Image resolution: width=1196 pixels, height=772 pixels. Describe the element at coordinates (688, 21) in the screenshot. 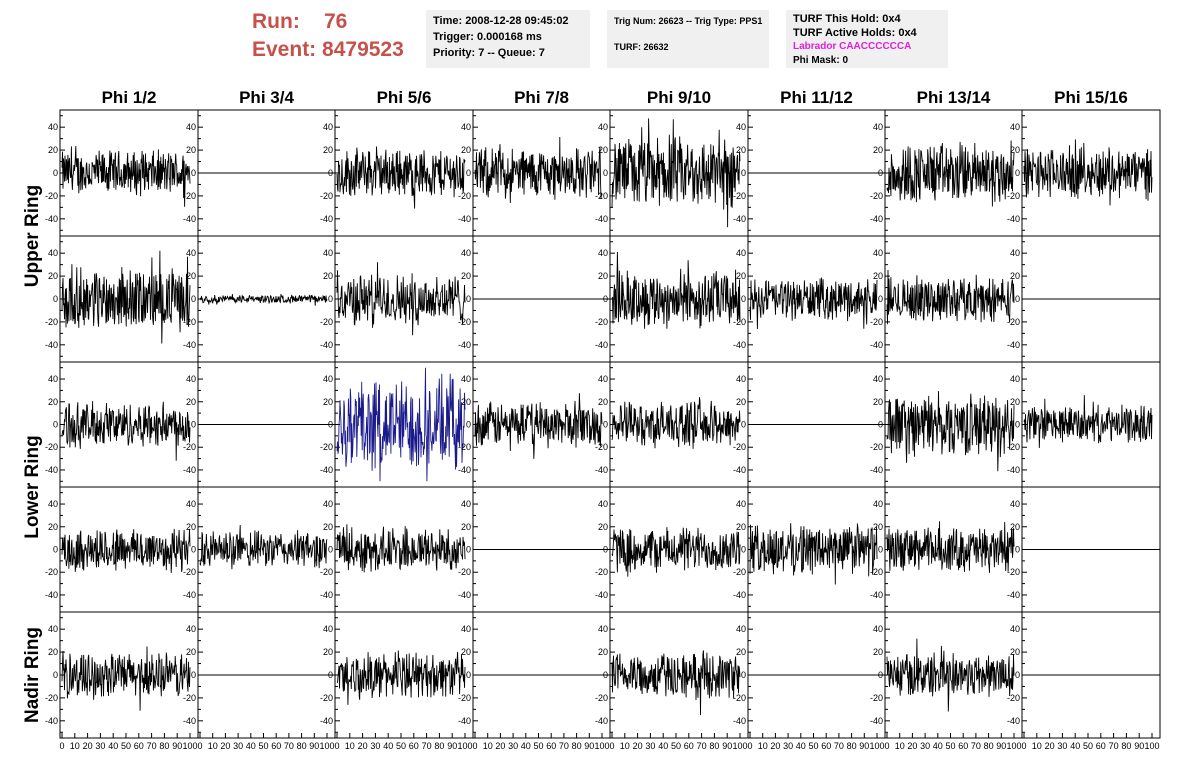

I see `trig-num-text: Trig Num: 26623 -- Trig Type: PPS1` at that location.